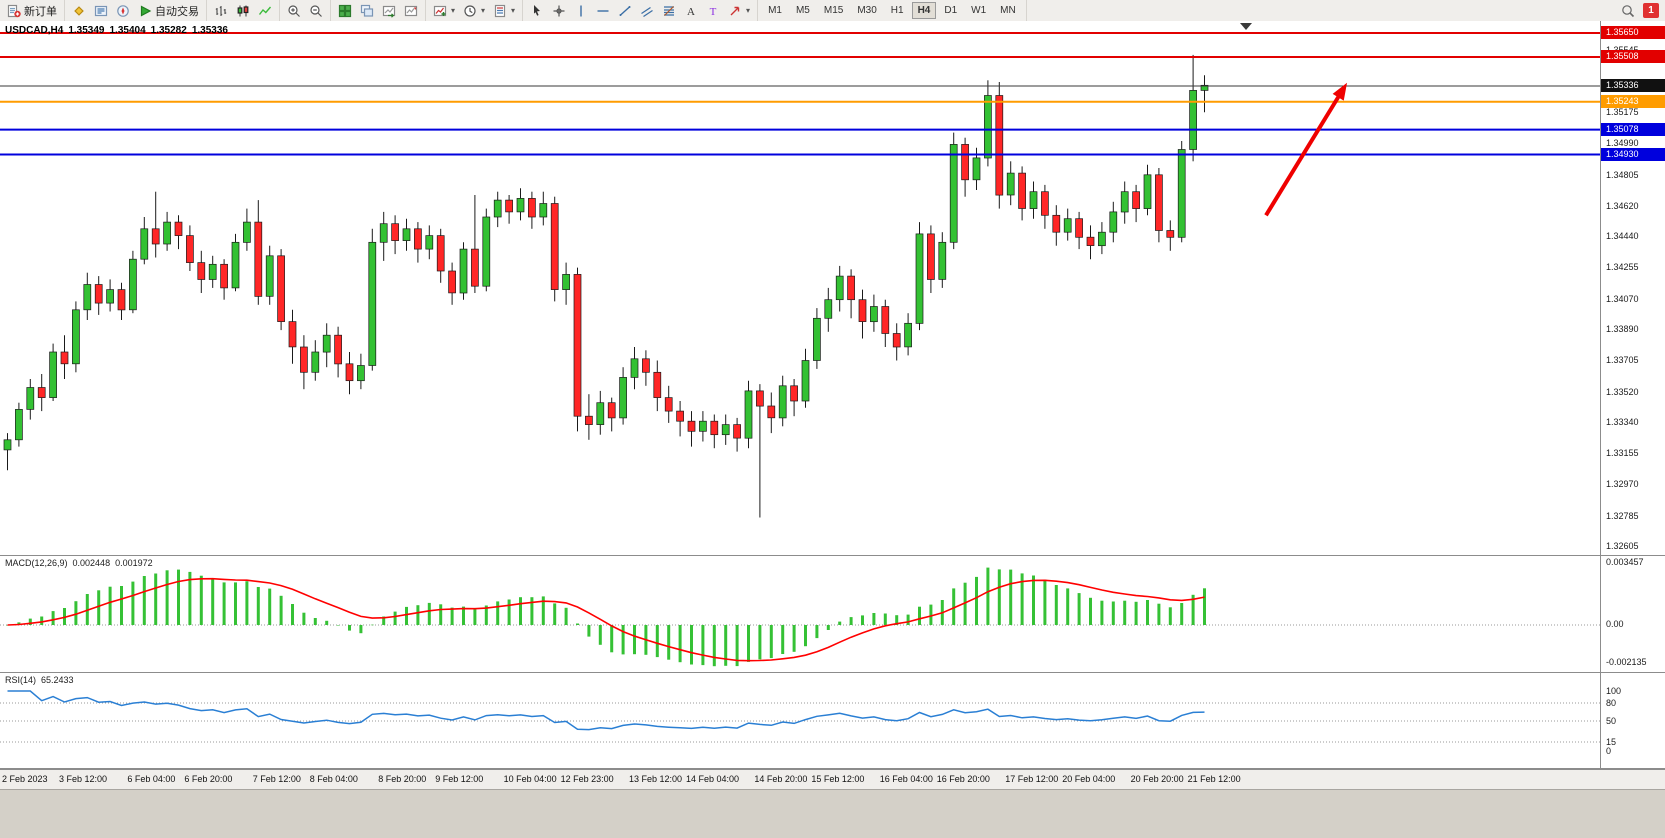 Image resolution: width=1665 pixels, height=838 pixels. What do you see at coordinates (906, 779) in the screenshot?
I see `time-axis-label: 16 Feb 04:00` at bounding box center [906, 779].